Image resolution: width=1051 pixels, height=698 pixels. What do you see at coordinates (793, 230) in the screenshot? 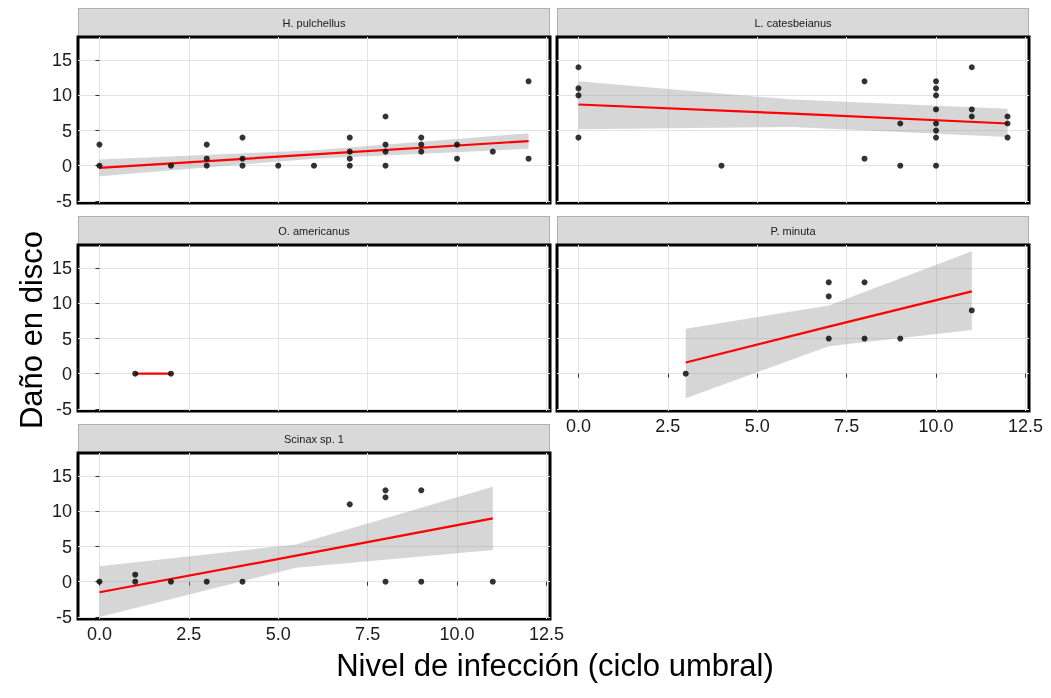
I see `chart-title: P. minuta` at bounding box center [793, 230].